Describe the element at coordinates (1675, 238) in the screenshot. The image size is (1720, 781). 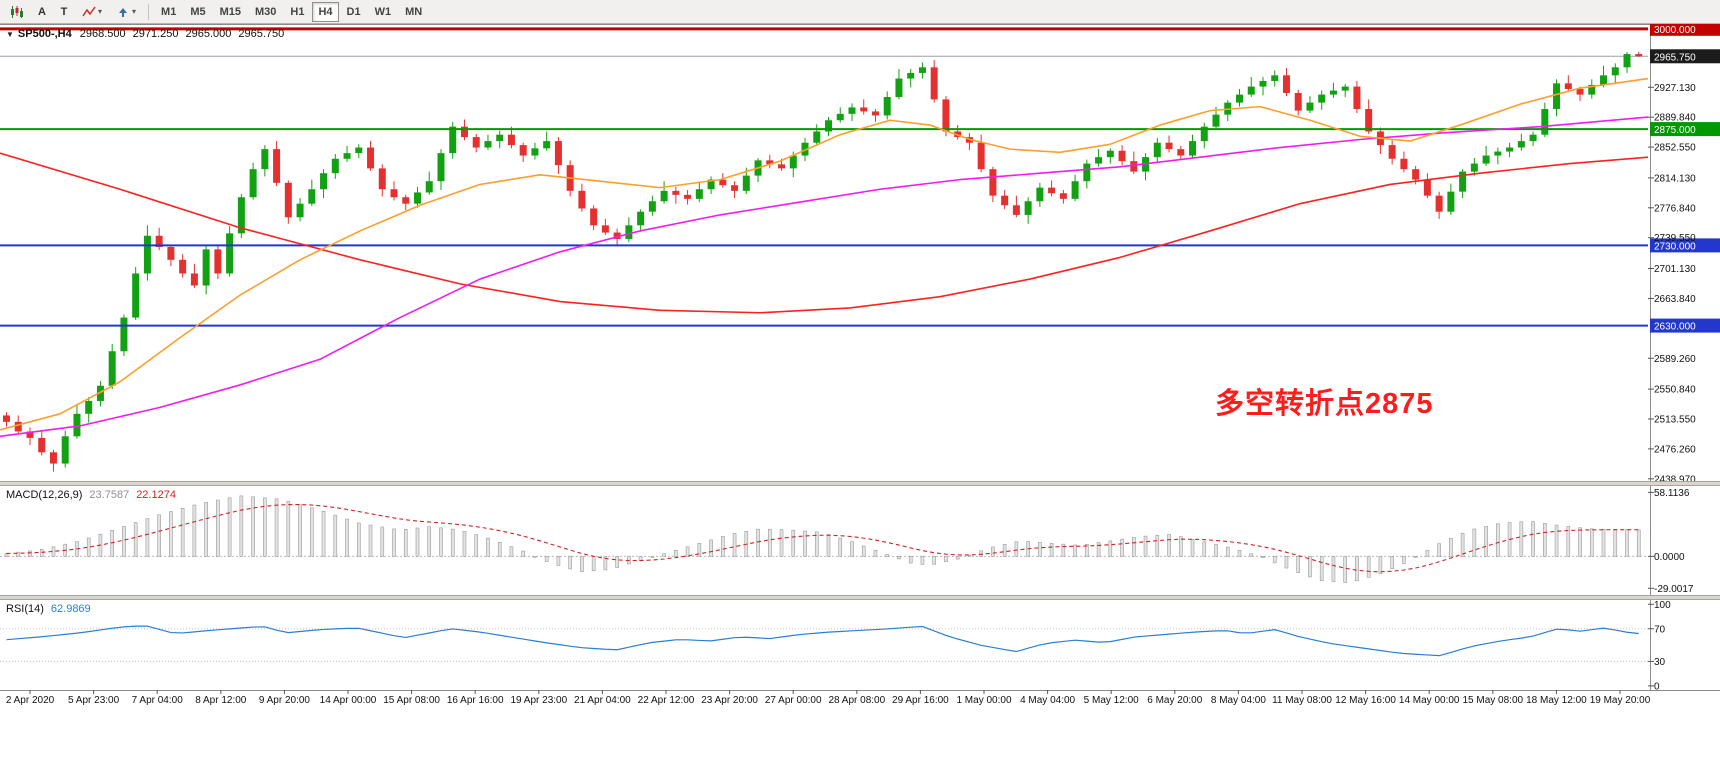
I see `price-tick-label: 2739.550` at that location.